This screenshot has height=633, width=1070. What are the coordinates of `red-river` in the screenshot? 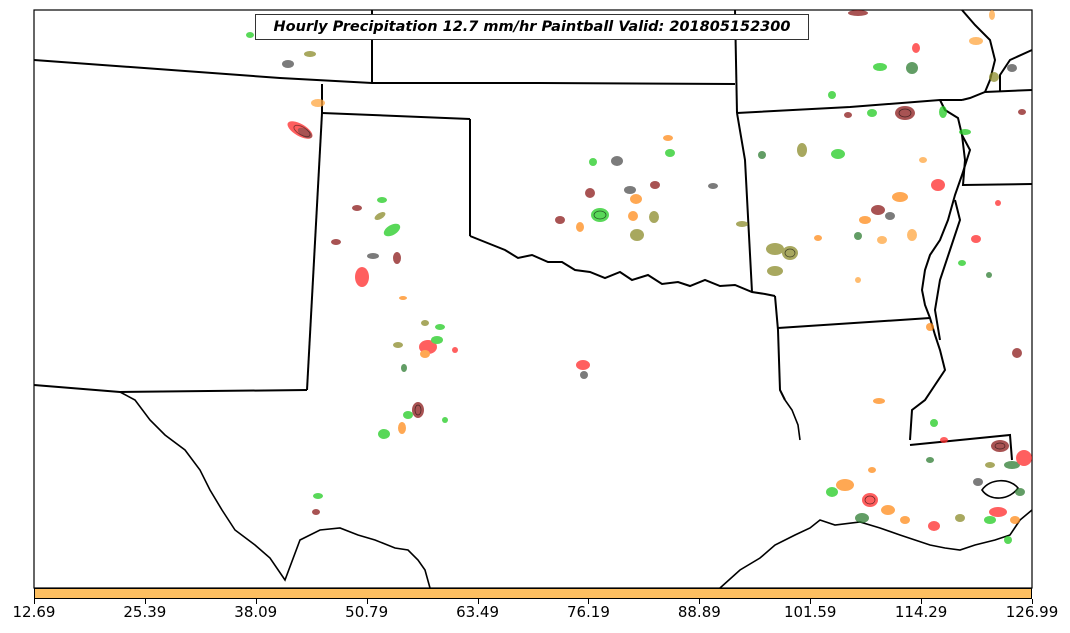 It's located at (622, 266).